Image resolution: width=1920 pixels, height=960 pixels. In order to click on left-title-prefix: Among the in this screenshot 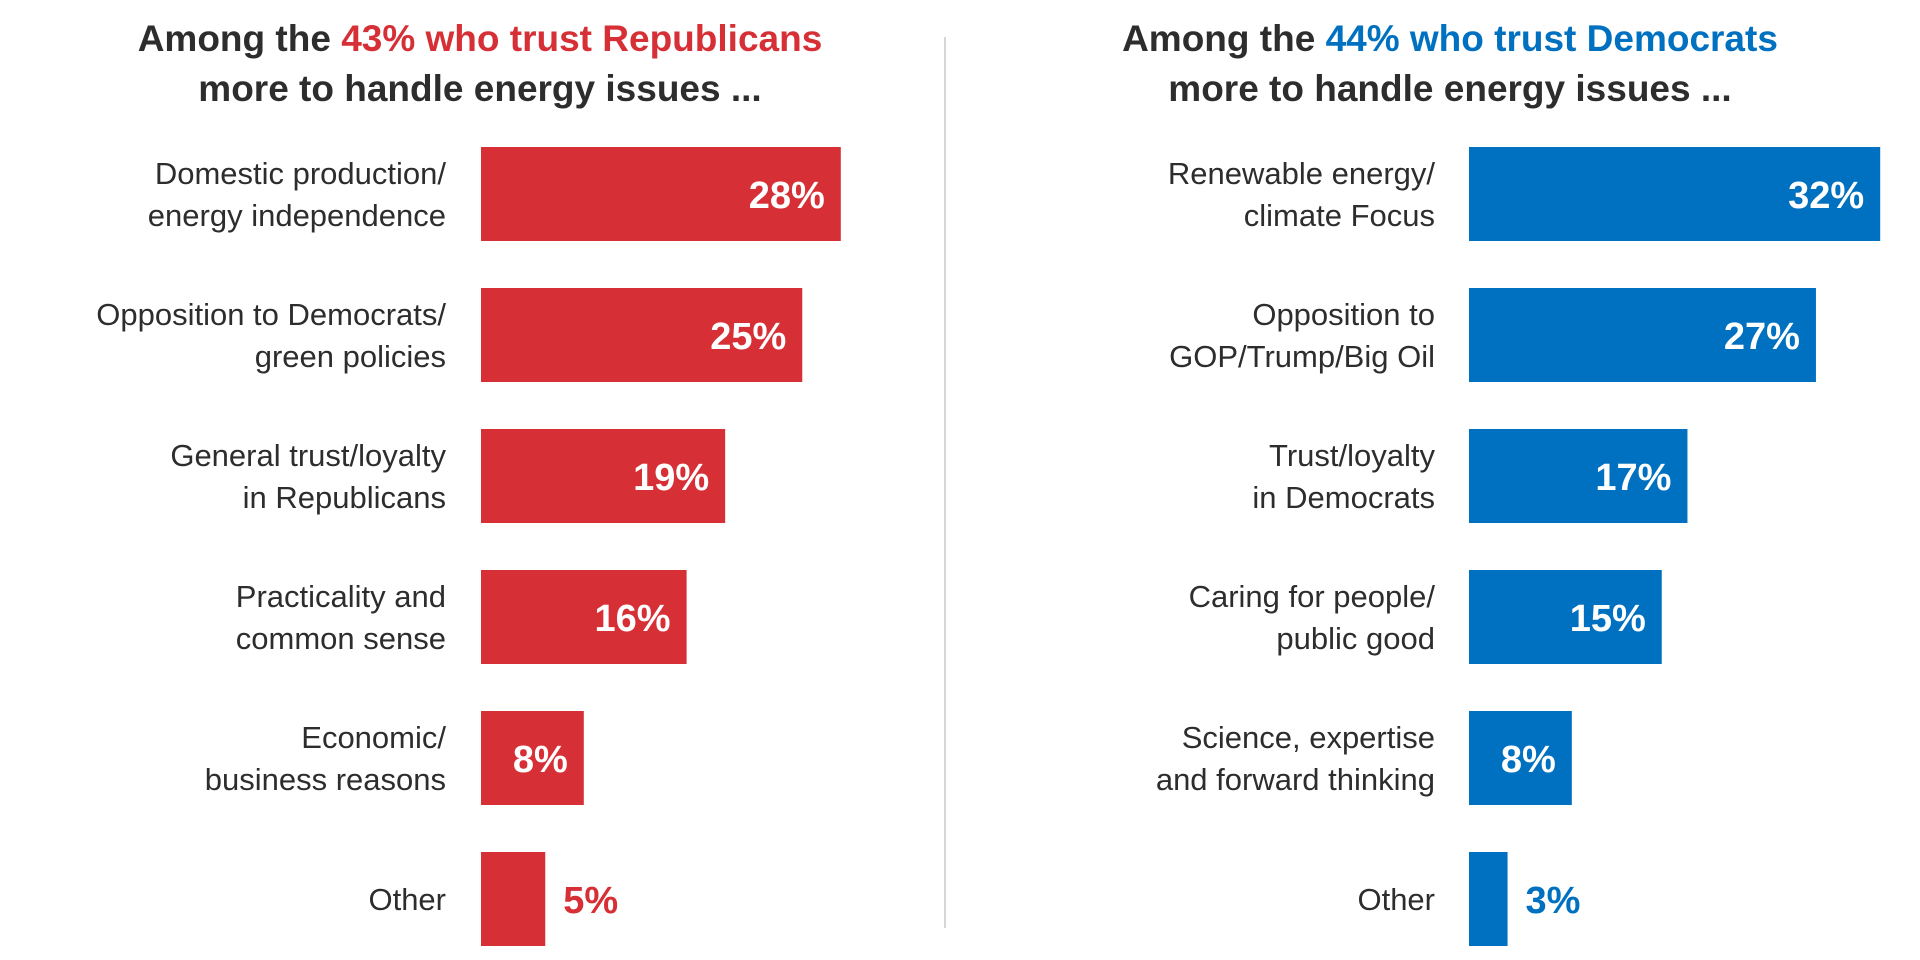, I will do `click(239, 38)`.